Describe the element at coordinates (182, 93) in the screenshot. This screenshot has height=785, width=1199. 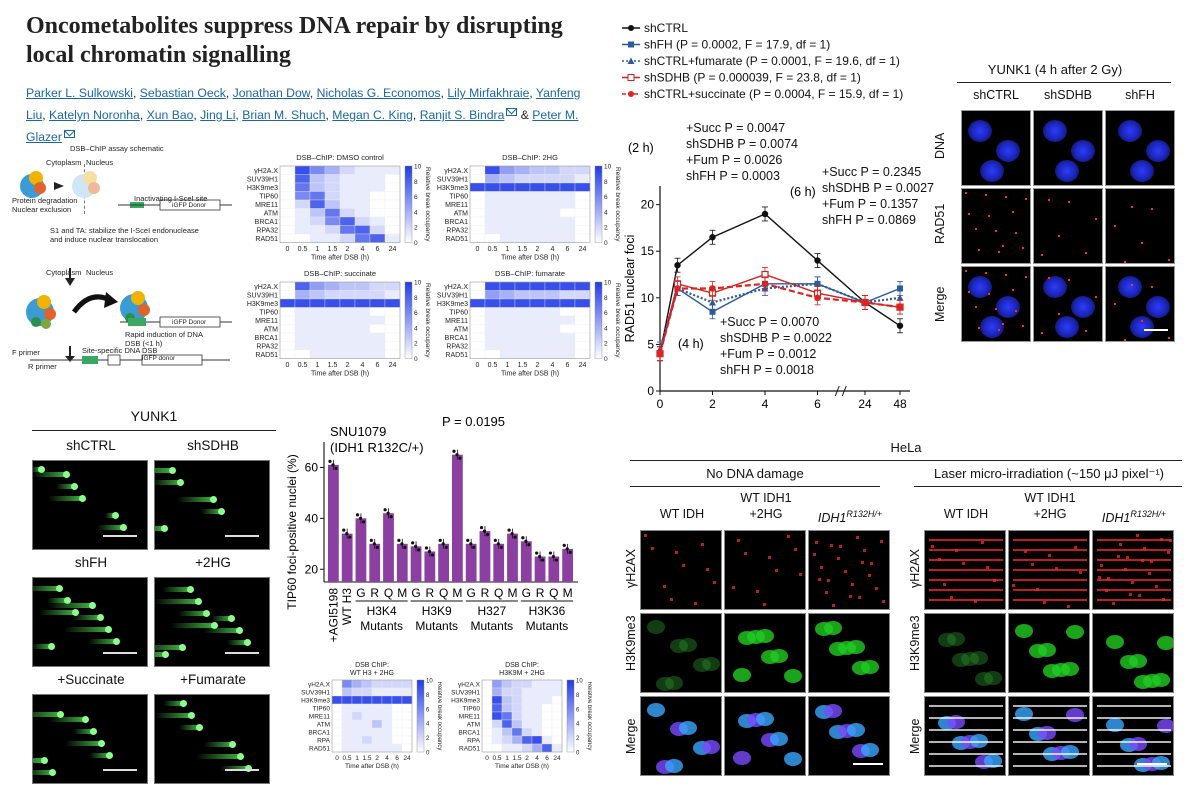
I see `author-link: Sebastian Oeck` at that location.